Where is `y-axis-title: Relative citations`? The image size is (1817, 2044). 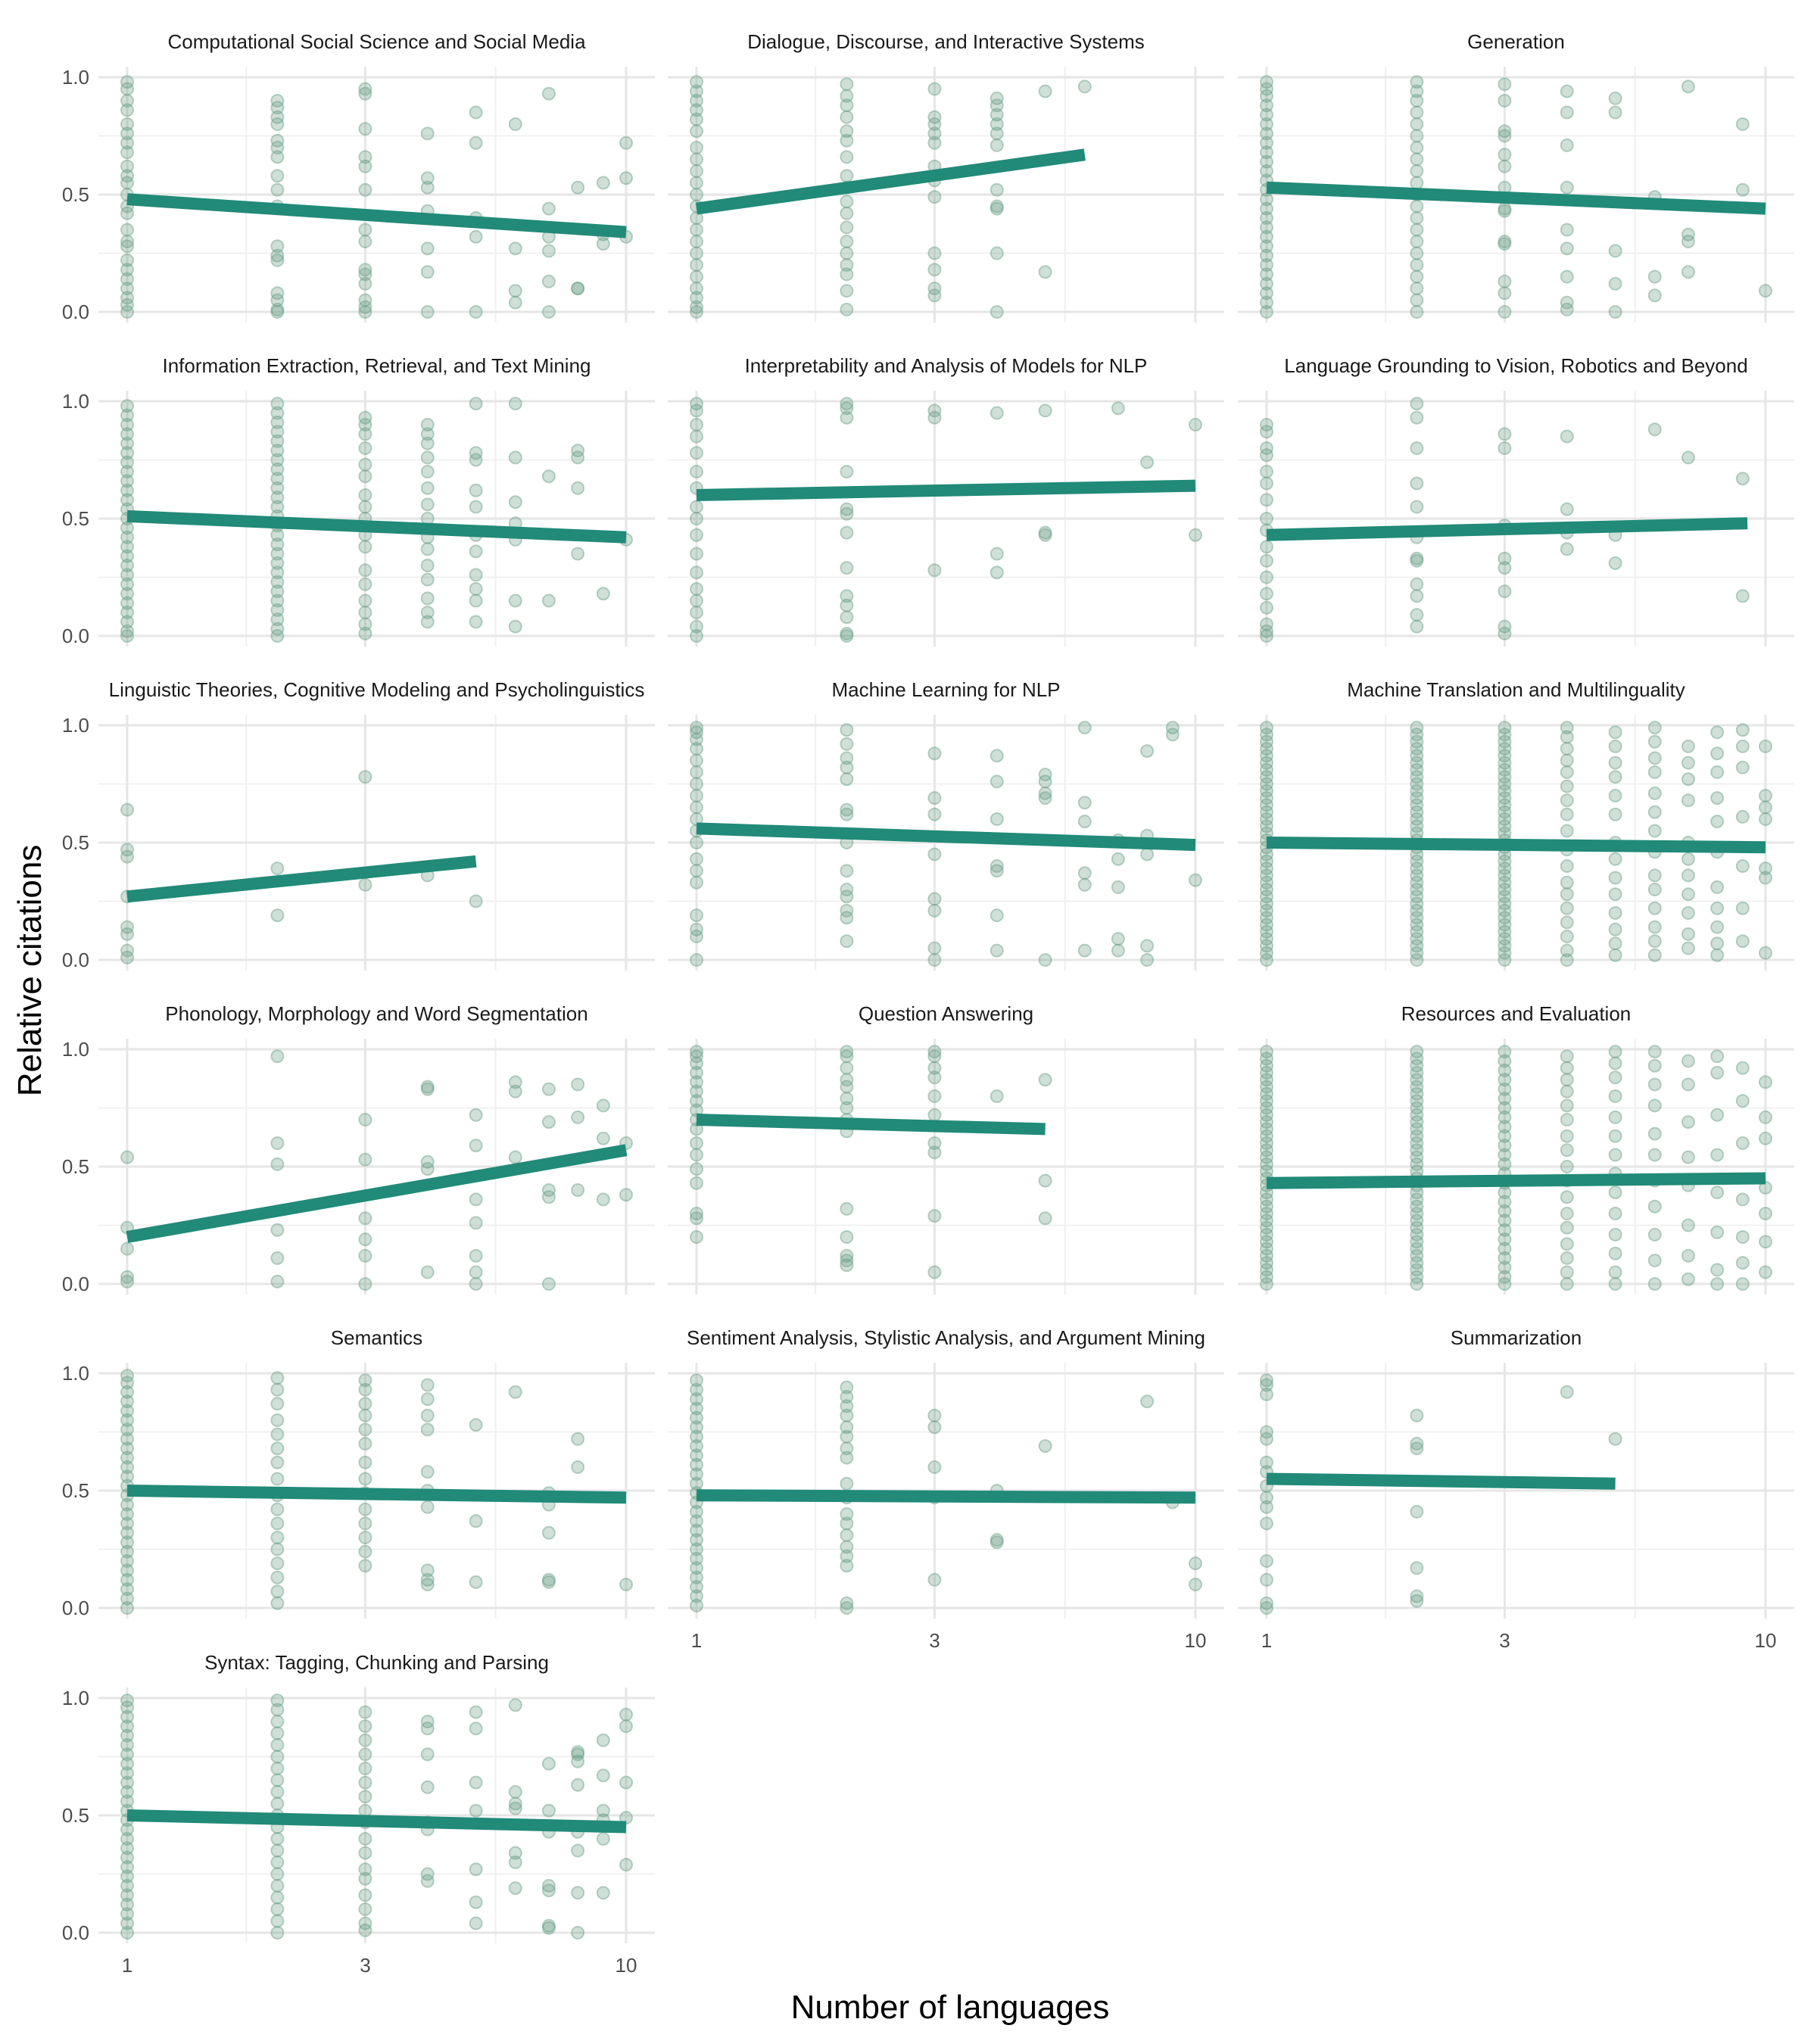
y-axis-title: Relative citations is located at coordinates (29, 971).